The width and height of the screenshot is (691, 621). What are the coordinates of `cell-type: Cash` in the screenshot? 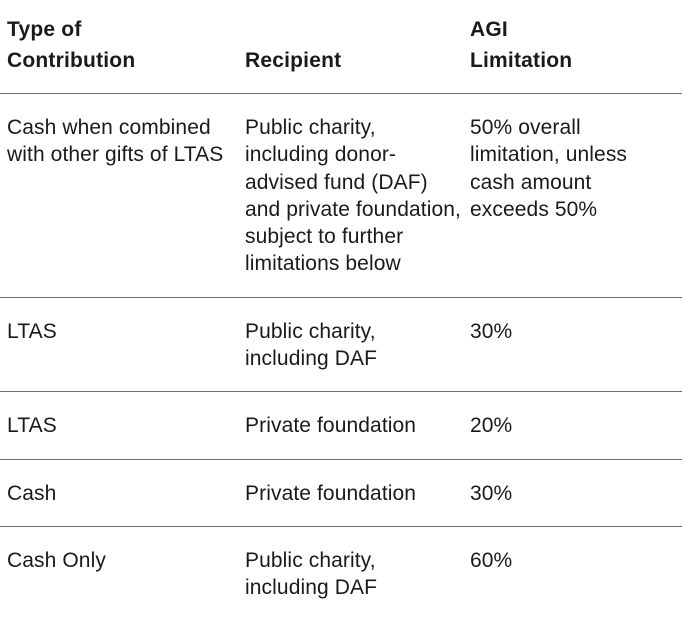 It's located at (119, 493).